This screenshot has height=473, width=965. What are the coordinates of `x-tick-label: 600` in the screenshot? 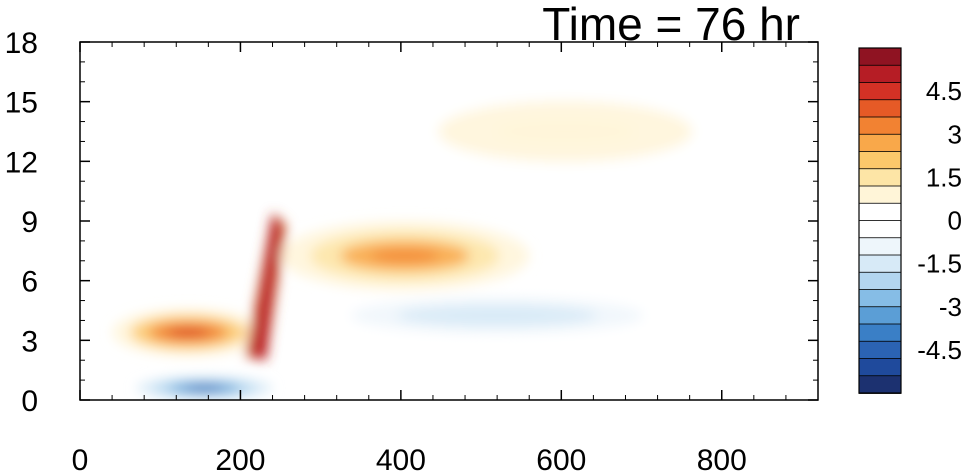 It's located at (561, 458).